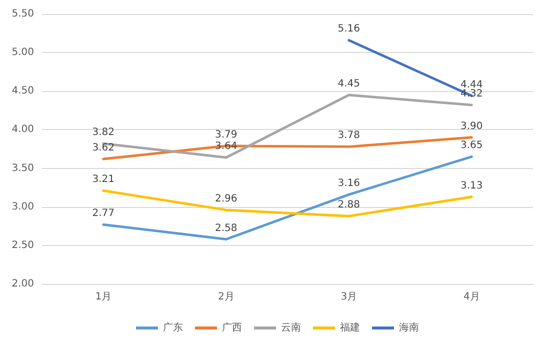 The height and width of the screenshot is (346, 555). Describe the element at coordinates (349, 205) in the screenshot. I see `data-label: 2.88` at that location.